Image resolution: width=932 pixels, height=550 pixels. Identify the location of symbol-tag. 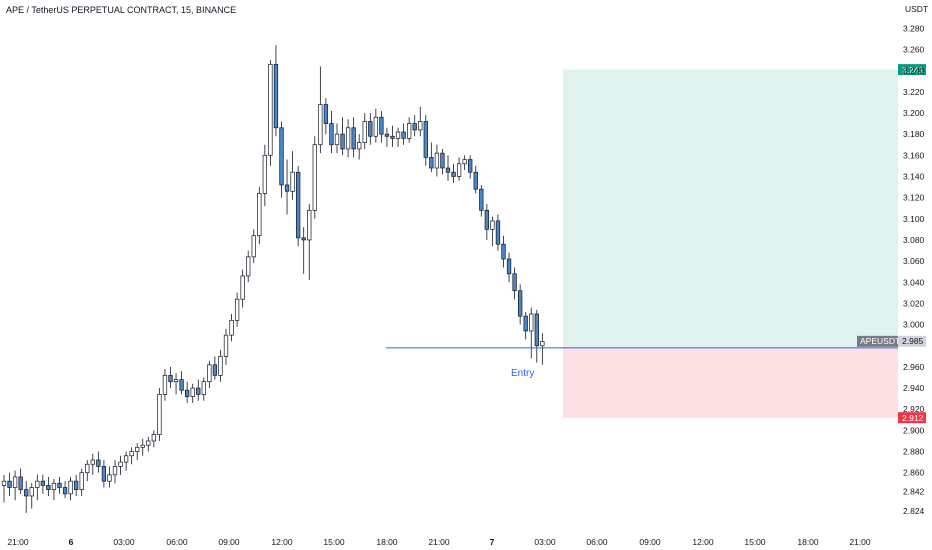
(877, 341).